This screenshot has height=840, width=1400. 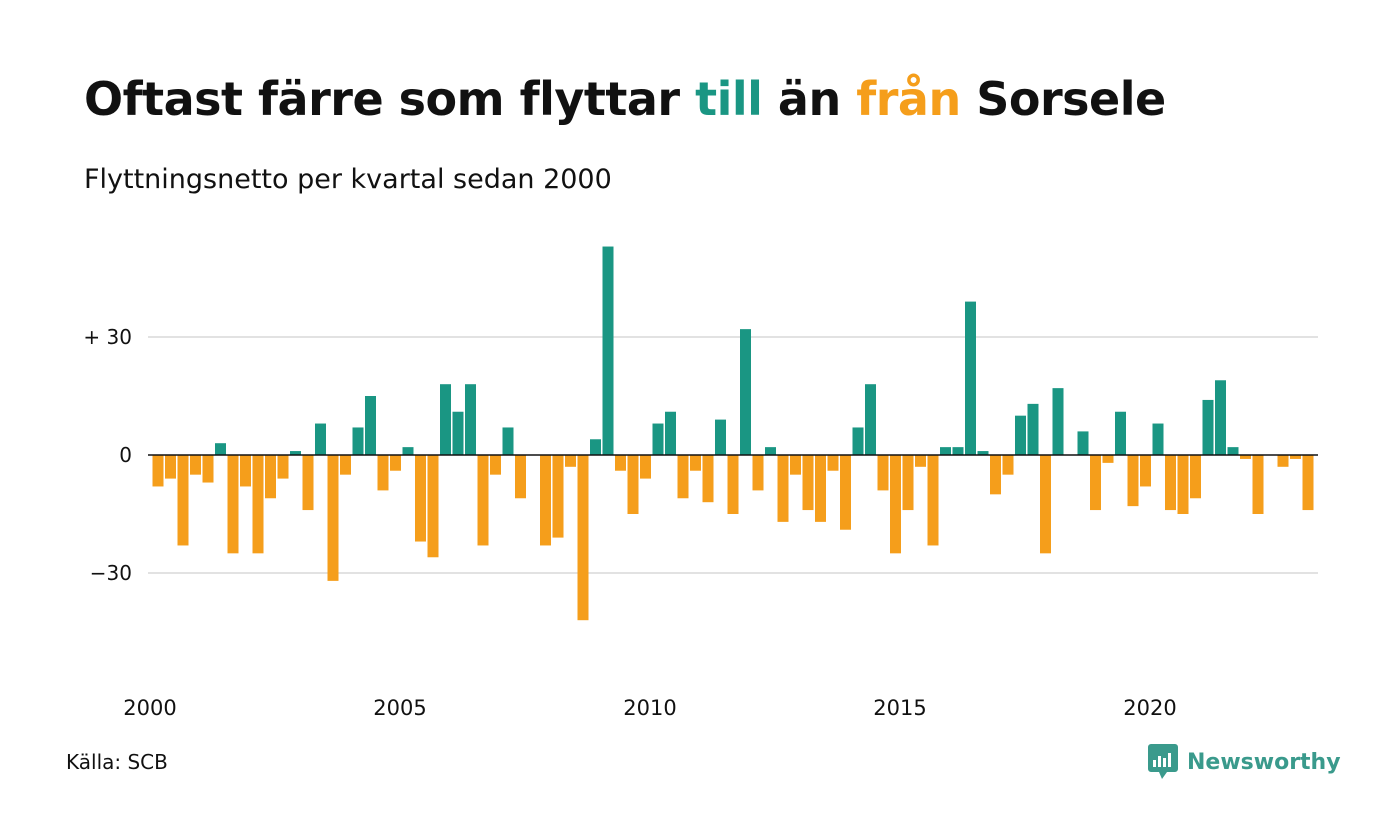 I want to click on logo-text: Newsworthy, so click(x=1264, y=762).